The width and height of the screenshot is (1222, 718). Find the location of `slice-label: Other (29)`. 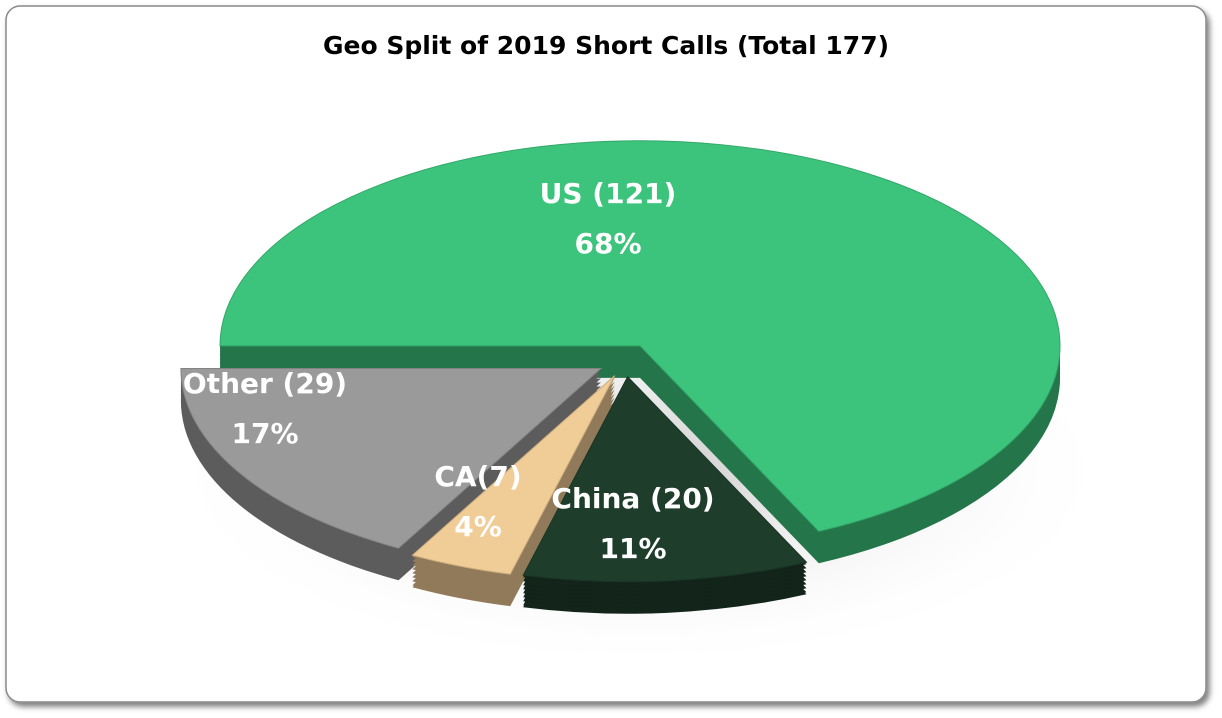

slice-label: Other (29) is located at coordinates (265, 383).